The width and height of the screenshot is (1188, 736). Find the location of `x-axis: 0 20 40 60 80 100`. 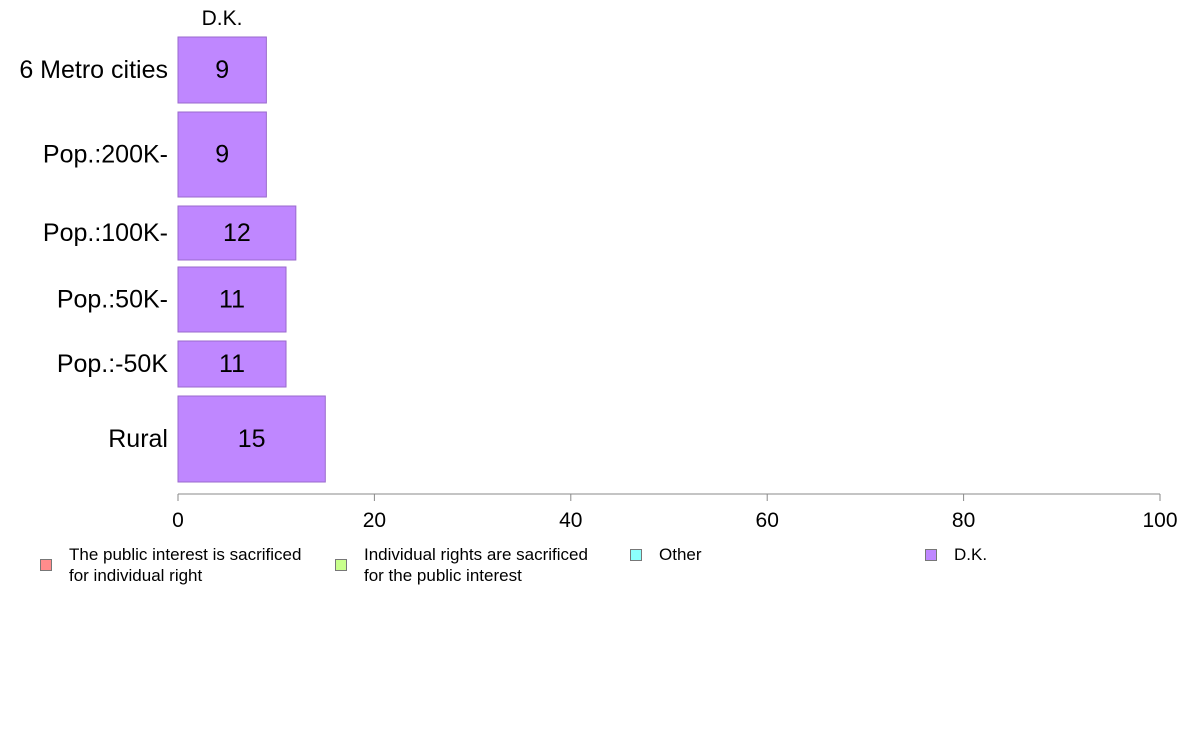

x-axis: 0 20 40 60 80 100 is located at coordinates (675, 512).